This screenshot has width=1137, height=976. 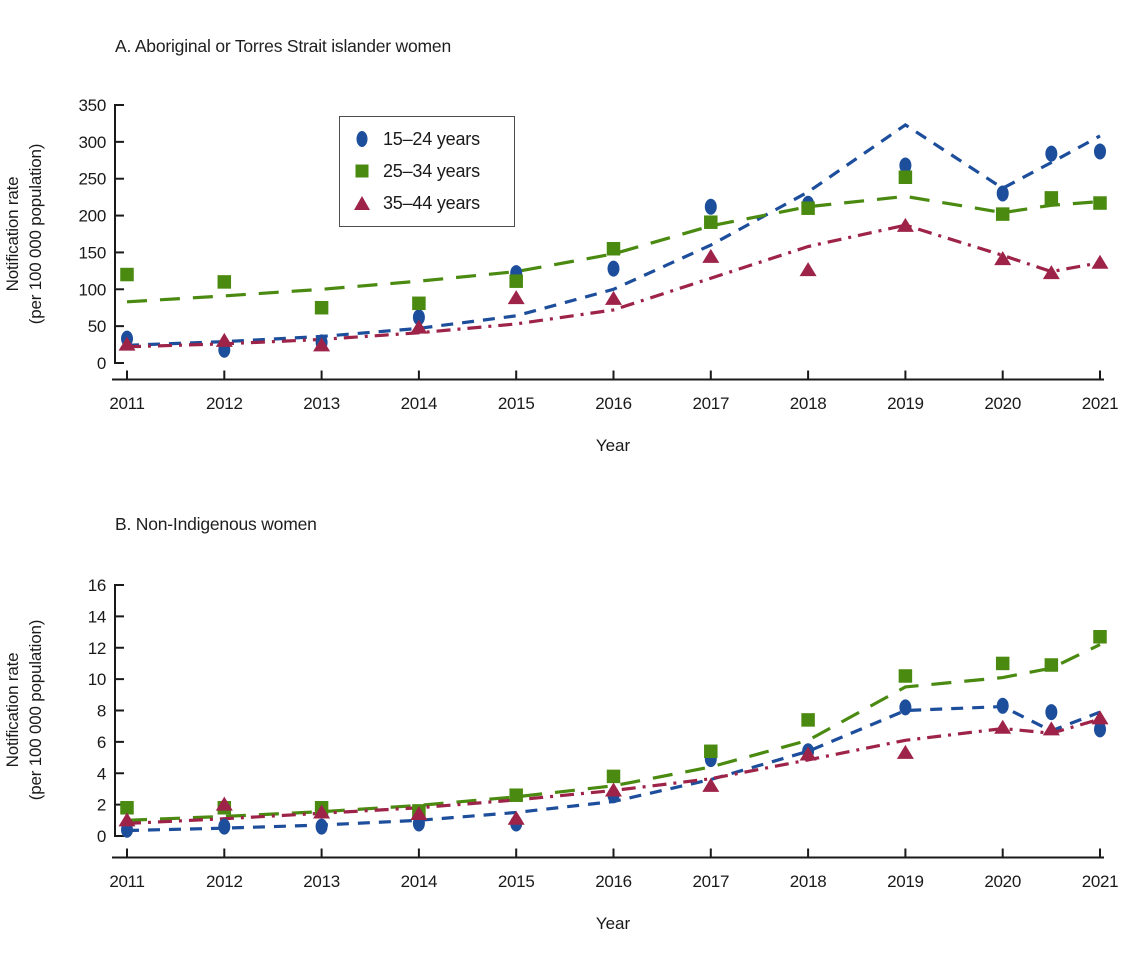 I want to click on triangle-marker-icon, so click(x=362, y=202).